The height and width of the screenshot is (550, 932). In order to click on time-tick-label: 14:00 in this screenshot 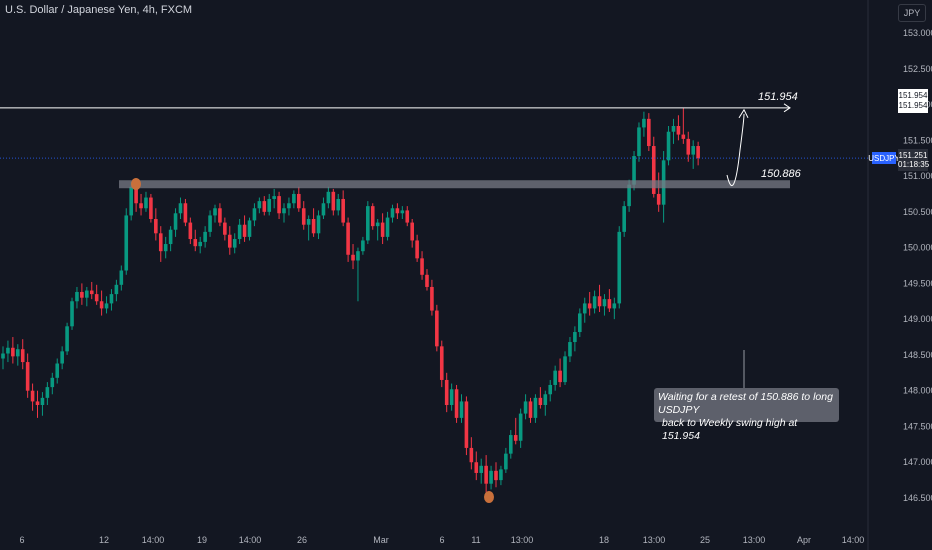, I will do `click(853, 540)`.